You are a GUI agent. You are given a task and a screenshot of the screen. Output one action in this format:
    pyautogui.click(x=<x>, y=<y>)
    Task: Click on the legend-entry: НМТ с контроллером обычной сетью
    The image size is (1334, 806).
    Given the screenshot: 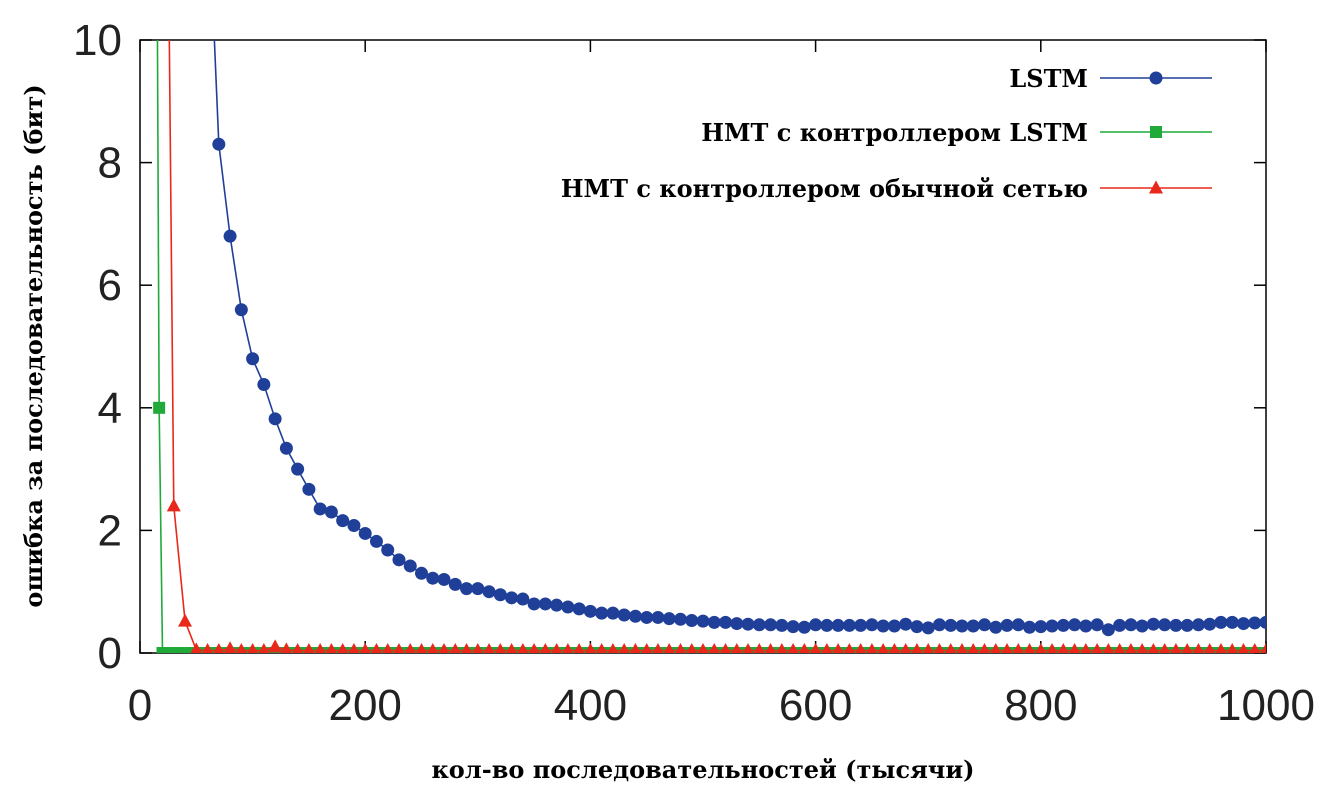 What is the action you would take?
    pyautogui.click(x=886, y=188)
    